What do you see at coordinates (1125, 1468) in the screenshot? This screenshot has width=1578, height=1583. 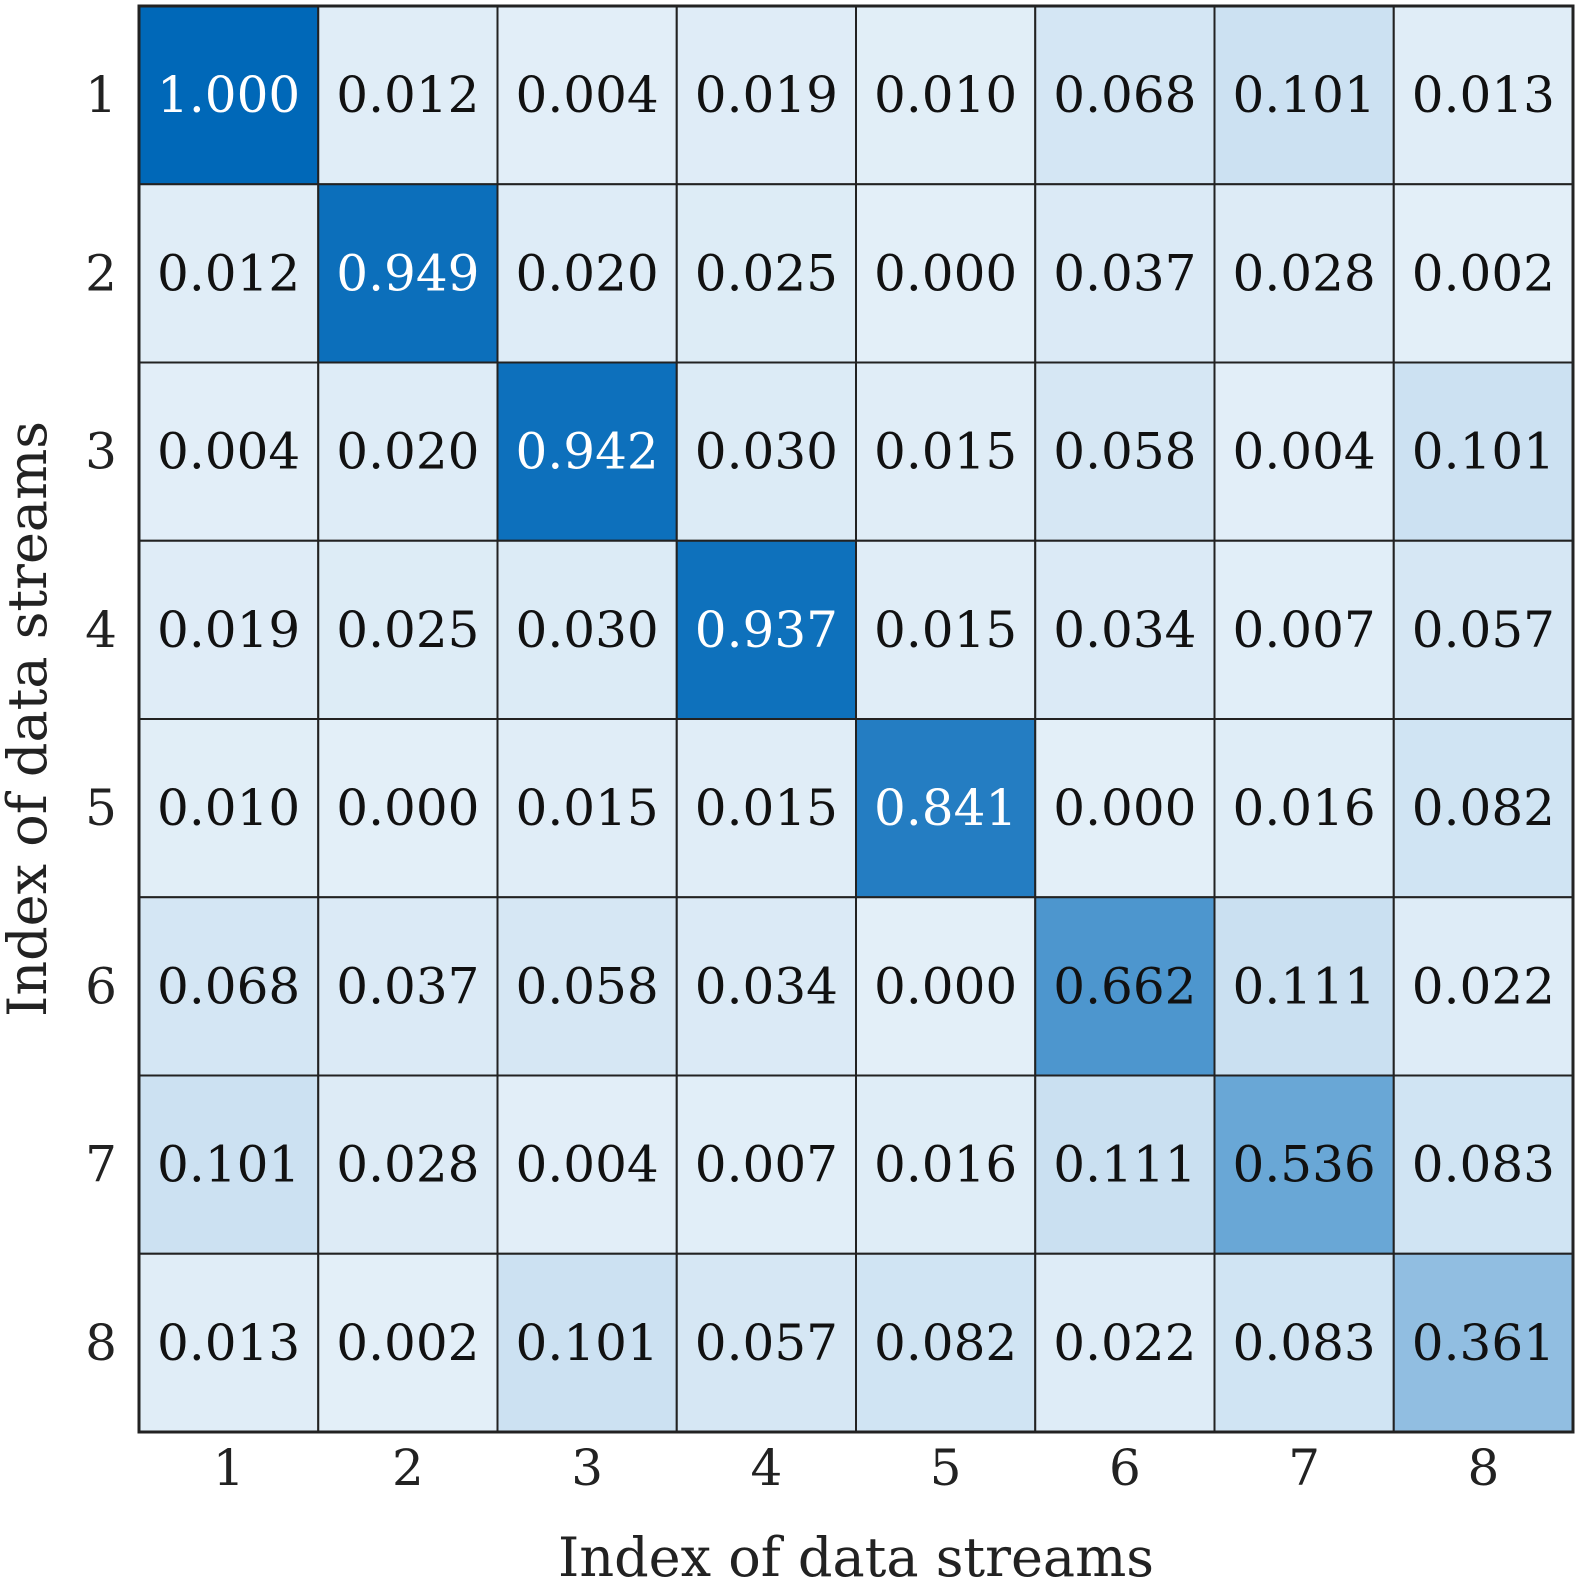 I see `x-tick-label: 6` at bounding box center [1125, 1468].